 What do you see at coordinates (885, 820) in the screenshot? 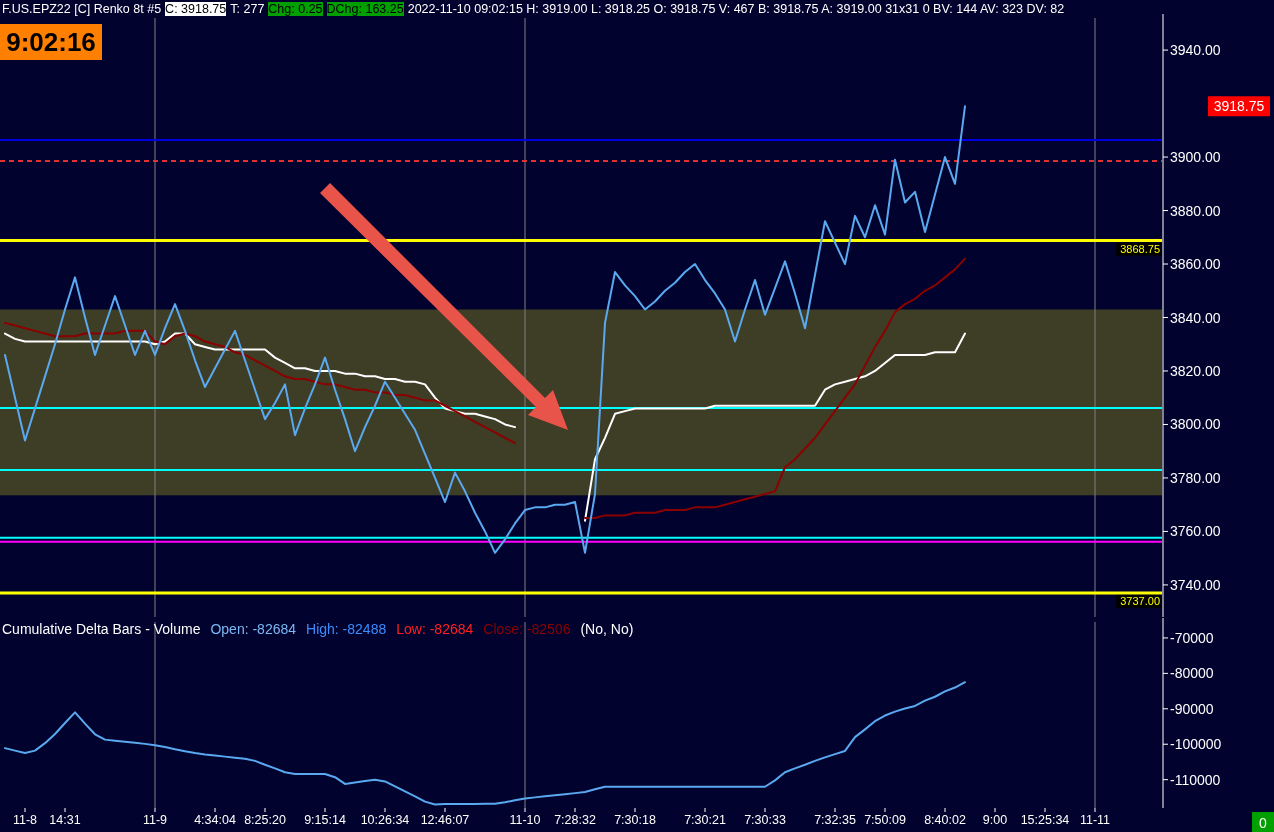
I see `x-tick-label: 7:50:09` at bounding box center [885, 820].